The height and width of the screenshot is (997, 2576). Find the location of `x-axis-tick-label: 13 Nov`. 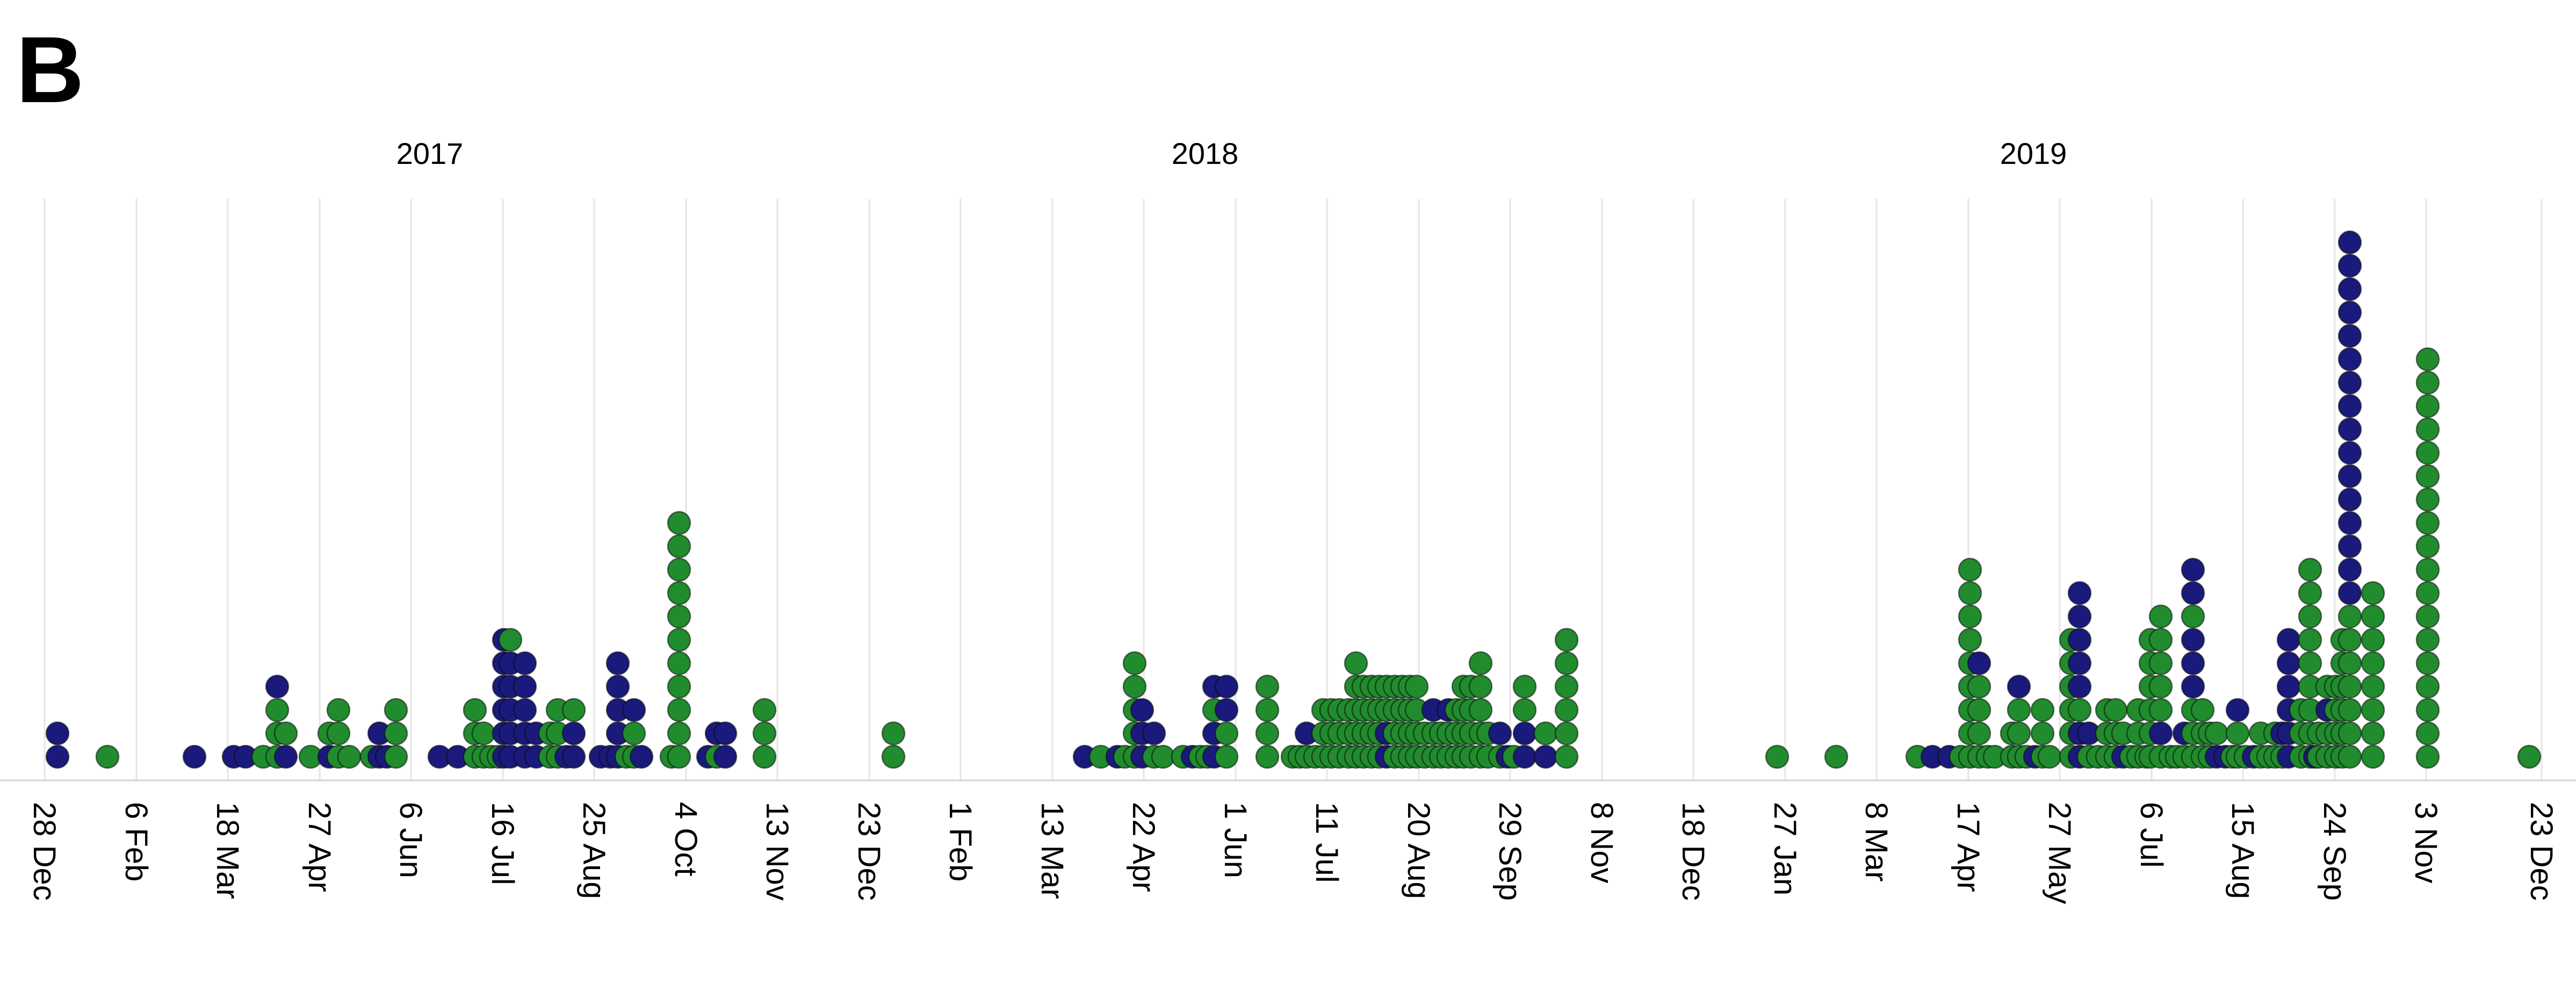

x-axis-tick-label: 13 Nov is located at coordinates (778, 851).